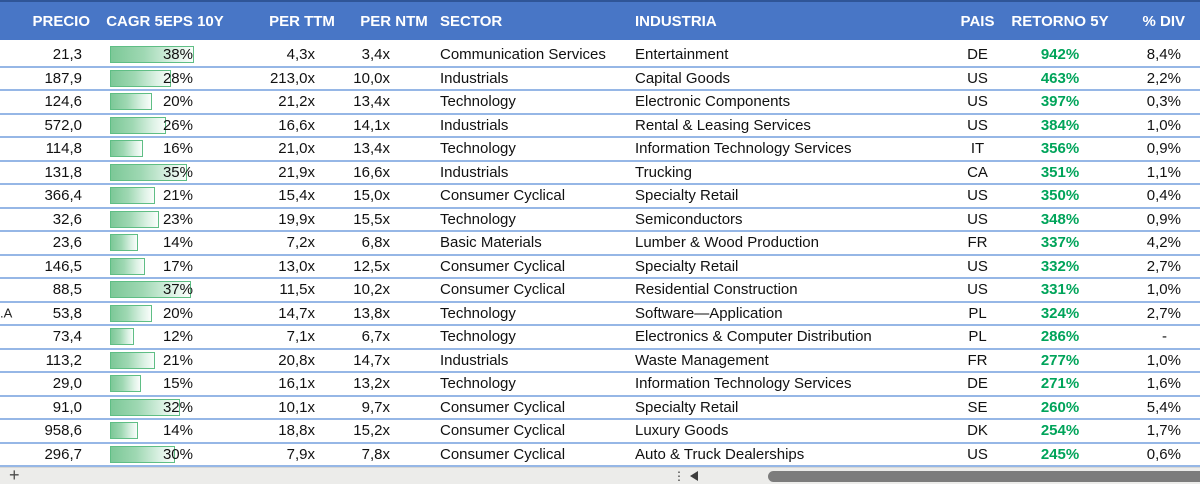  Describe the element at coordinates (977, 431) in the screenshot. I see `cell-pais: DK` at that location.